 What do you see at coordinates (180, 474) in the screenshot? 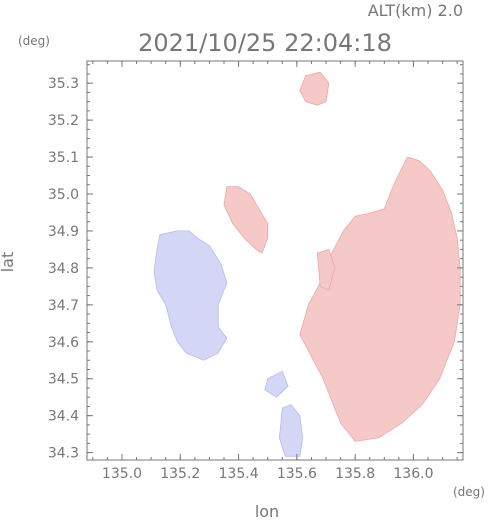
I see `x-tick-label: 135.2` at bounding box center [180, 474].